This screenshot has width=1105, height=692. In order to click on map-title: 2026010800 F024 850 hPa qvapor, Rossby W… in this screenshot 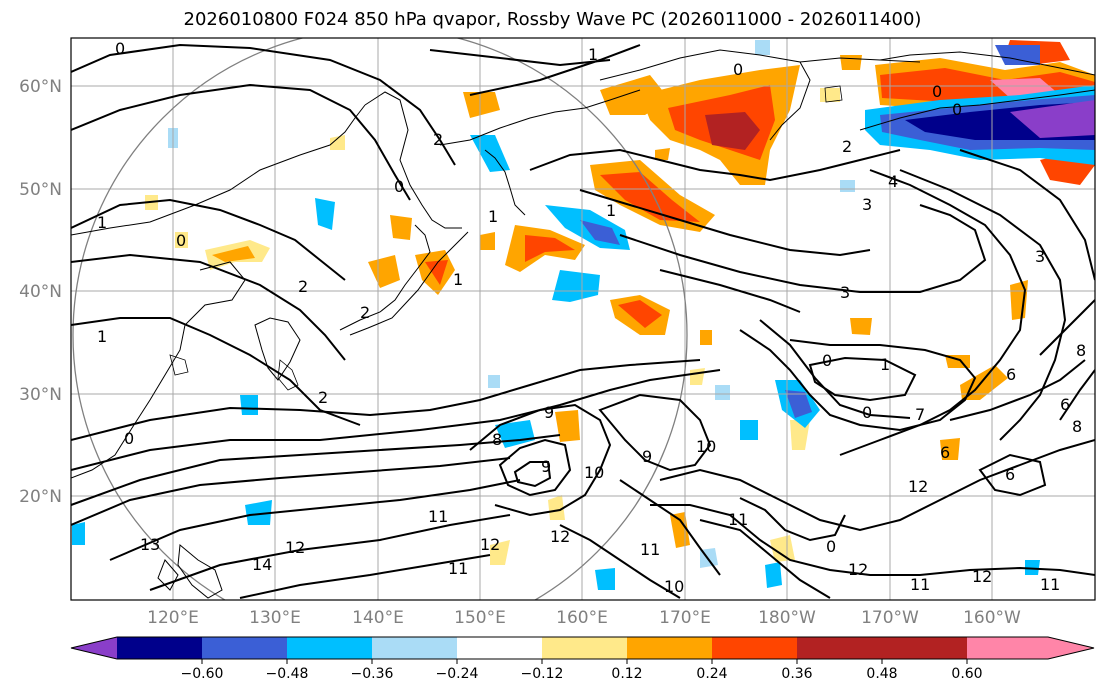, I will do `click(552, 19)`.